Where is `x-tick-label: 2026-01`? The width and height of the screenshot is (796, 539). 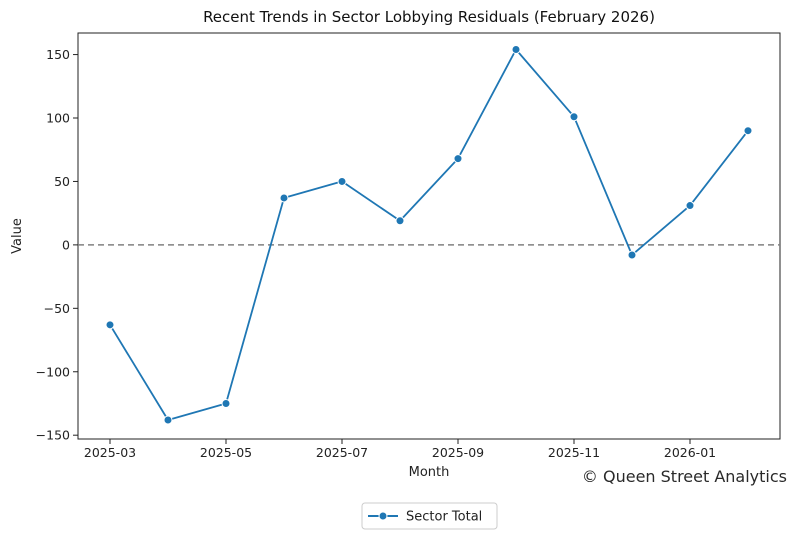
x-tick-label: 2026-01 is located at coordinates (690, 452).